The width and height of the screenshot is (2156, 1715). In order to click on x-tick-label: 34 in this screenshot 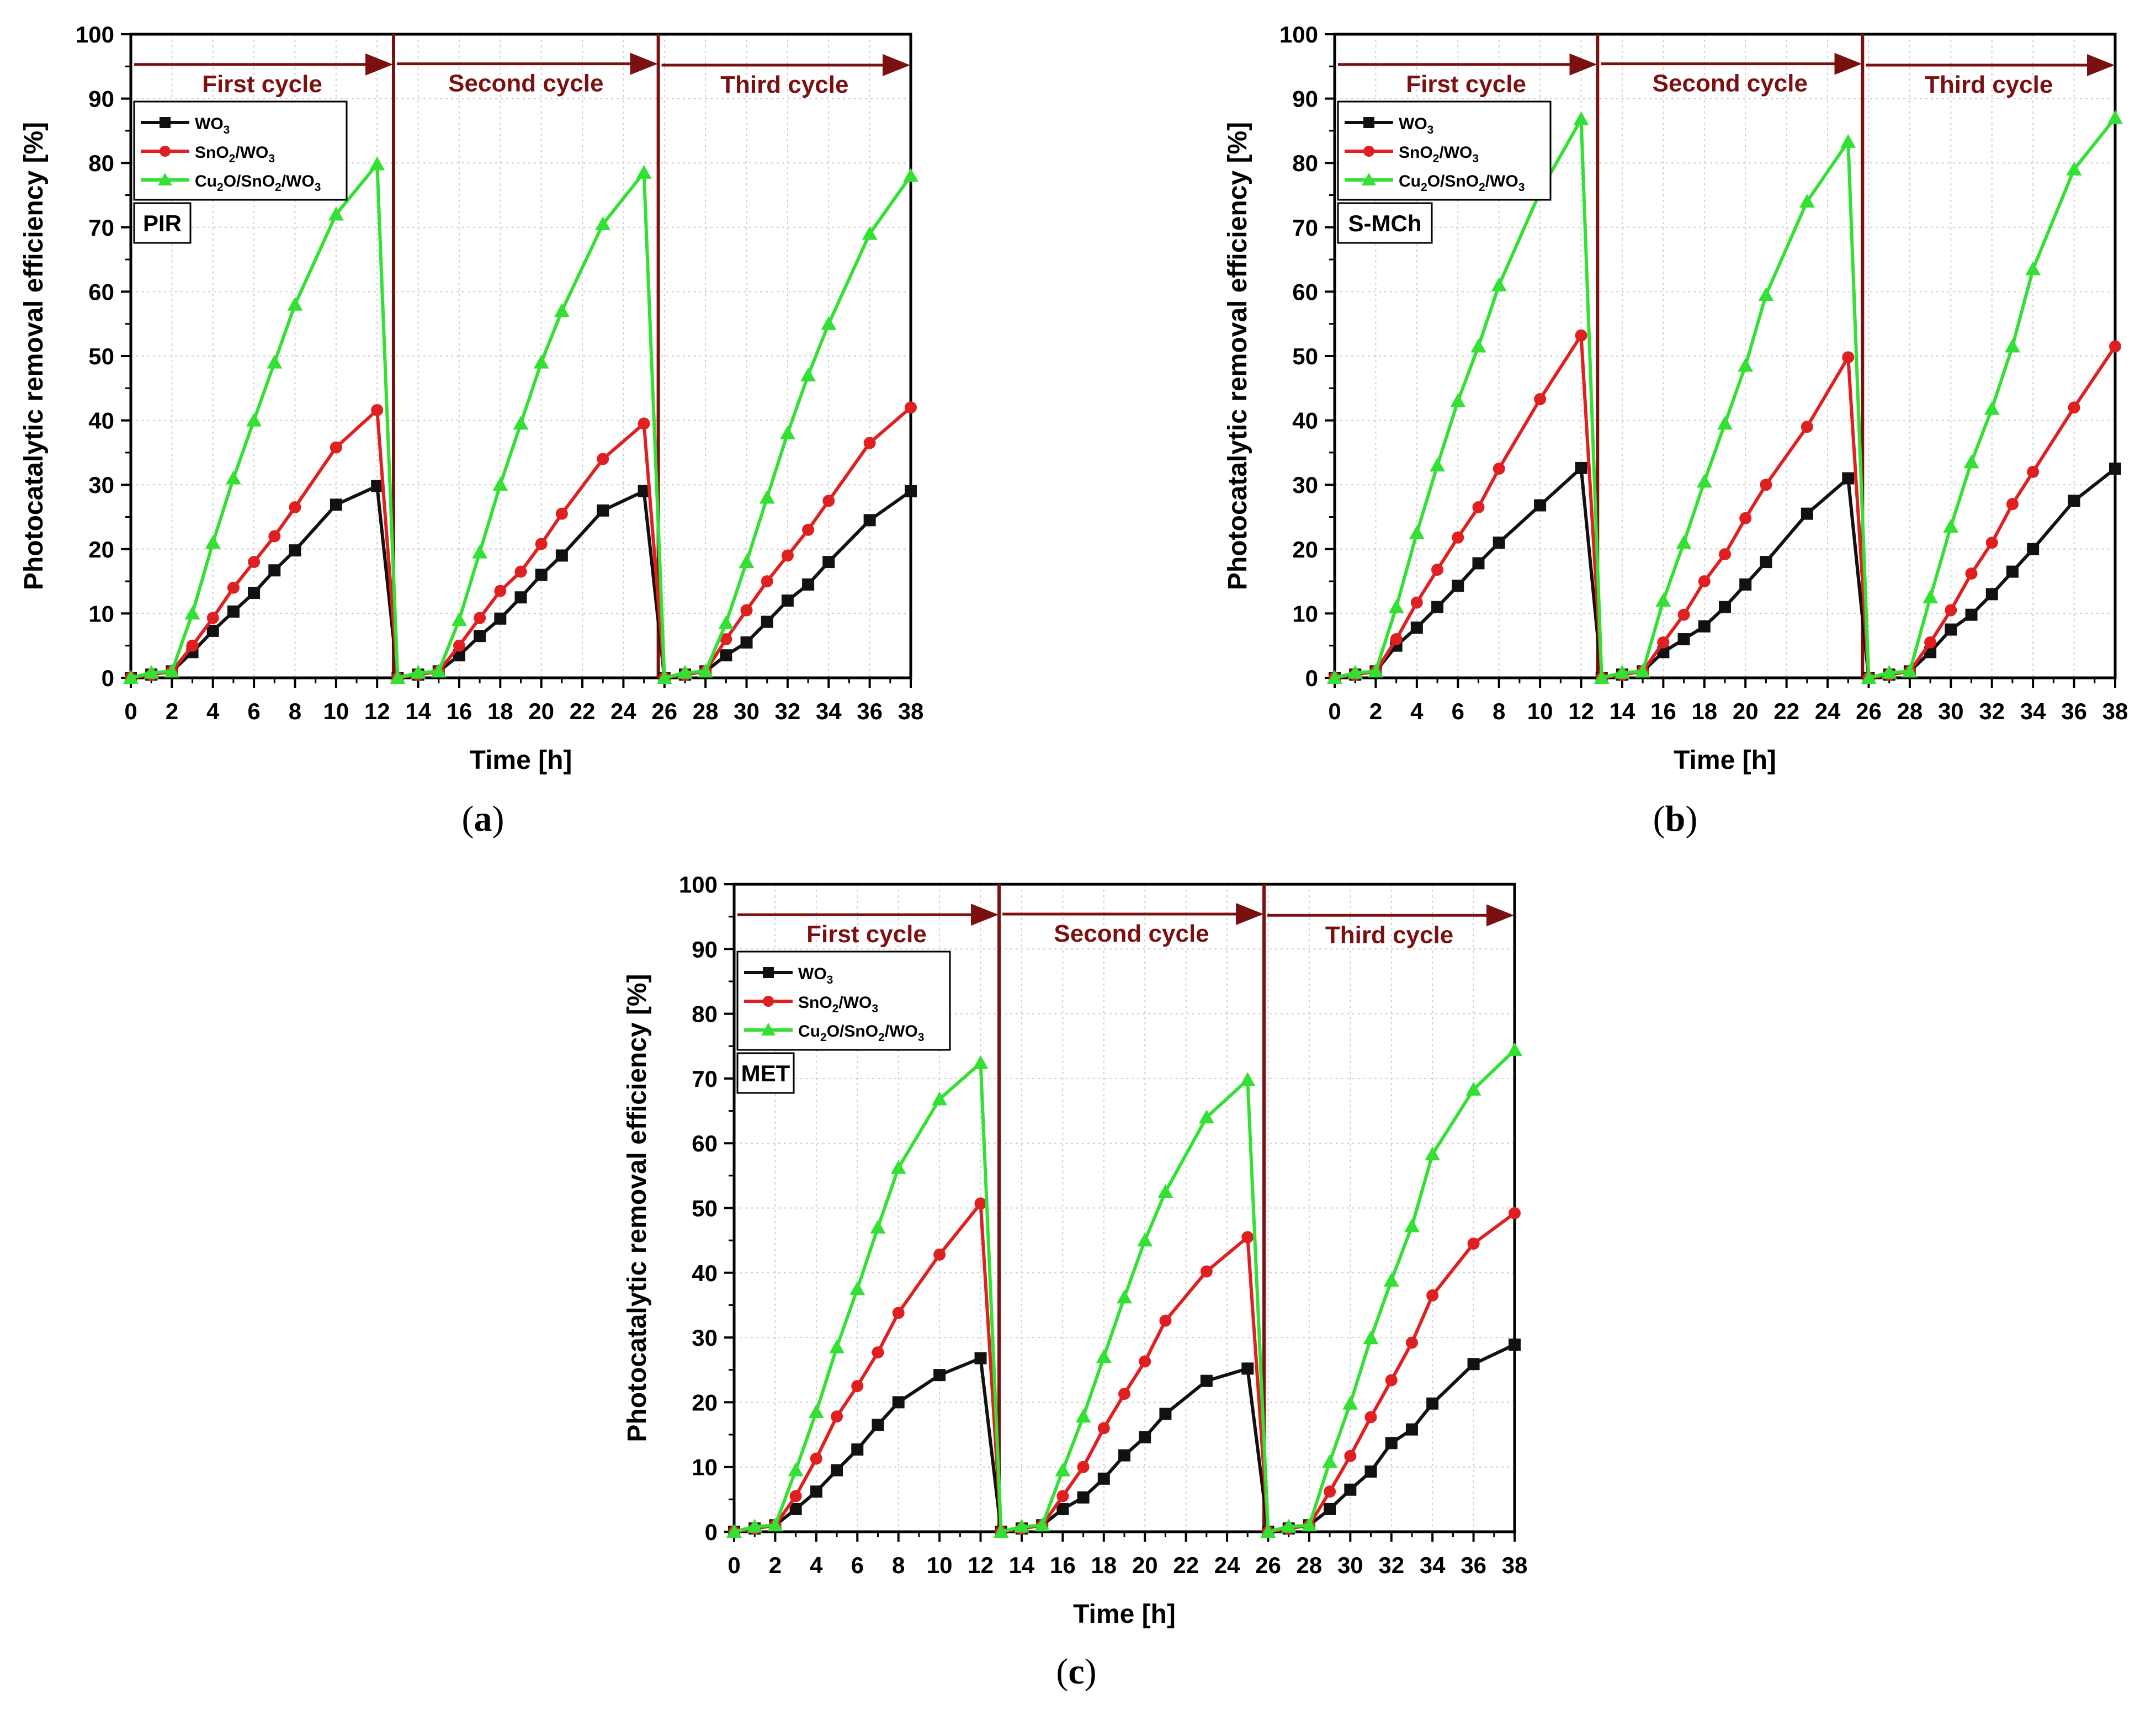, I will do `click(1433, 1565)`.